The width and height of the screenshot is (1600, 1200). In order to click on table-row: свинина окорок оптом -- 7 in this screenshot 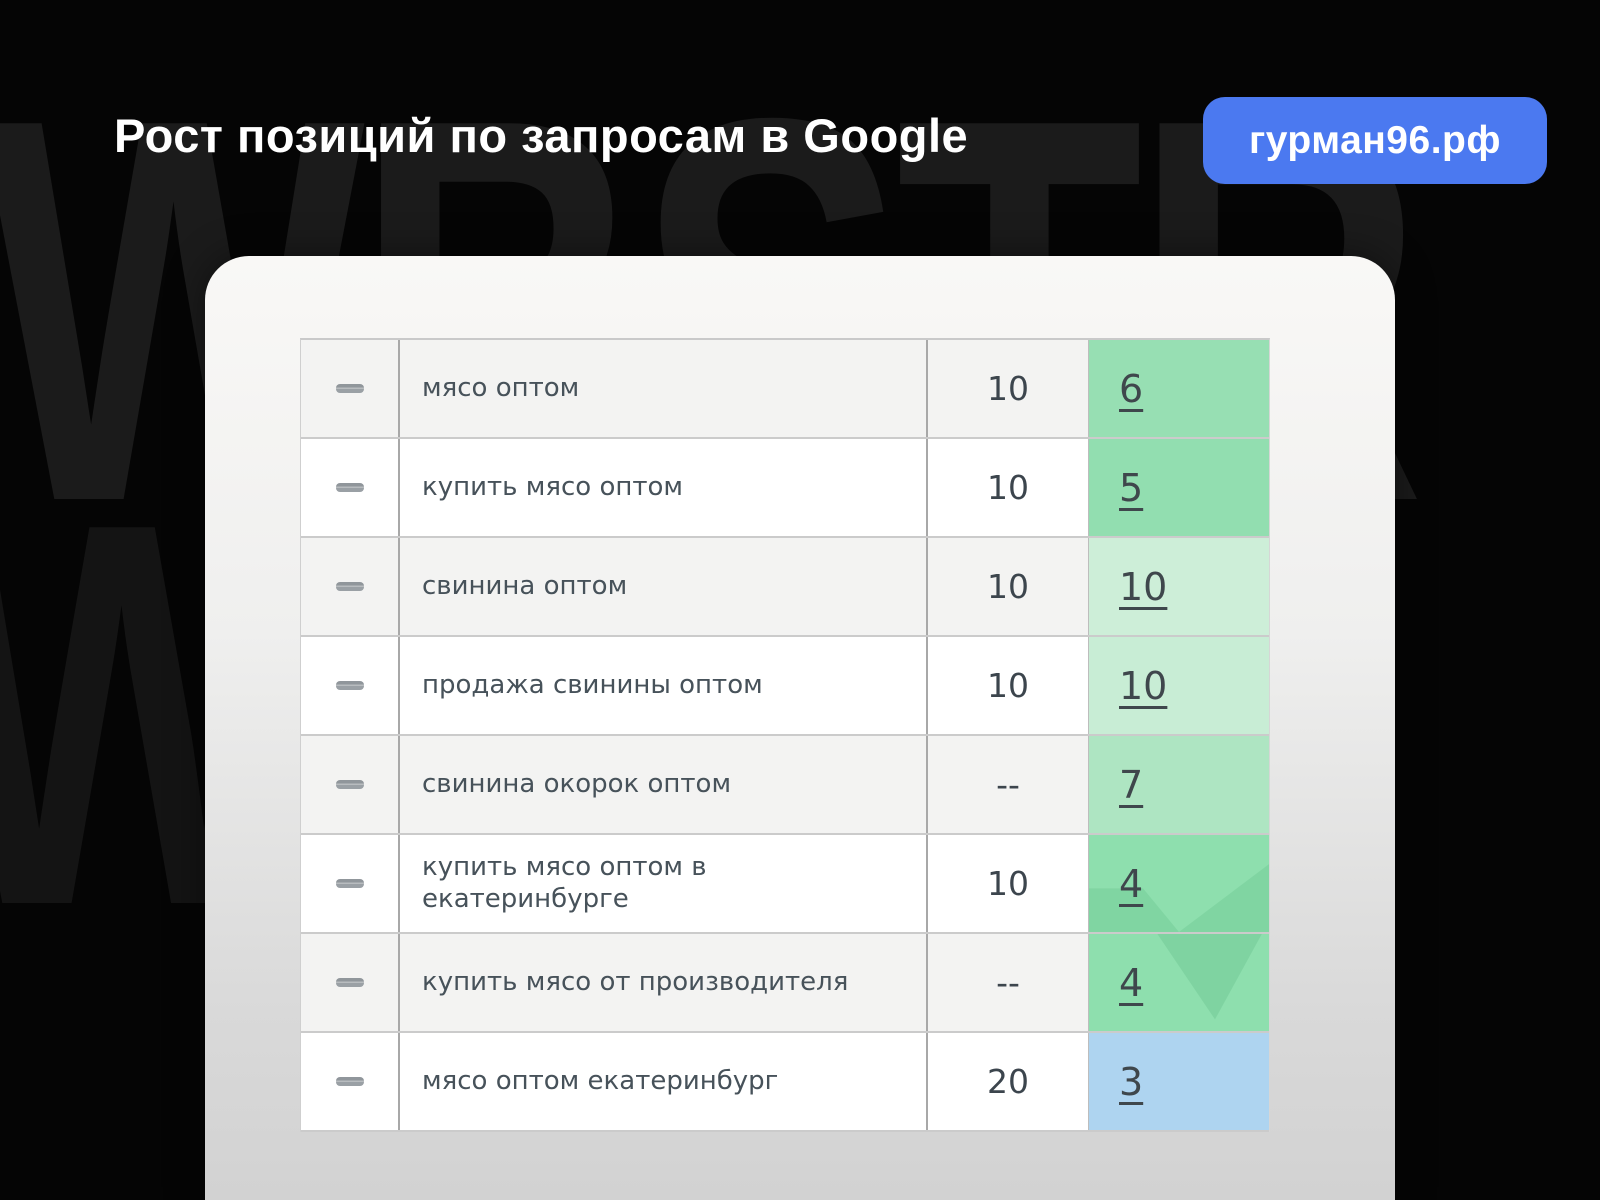, I will do `click(785, 785)`.